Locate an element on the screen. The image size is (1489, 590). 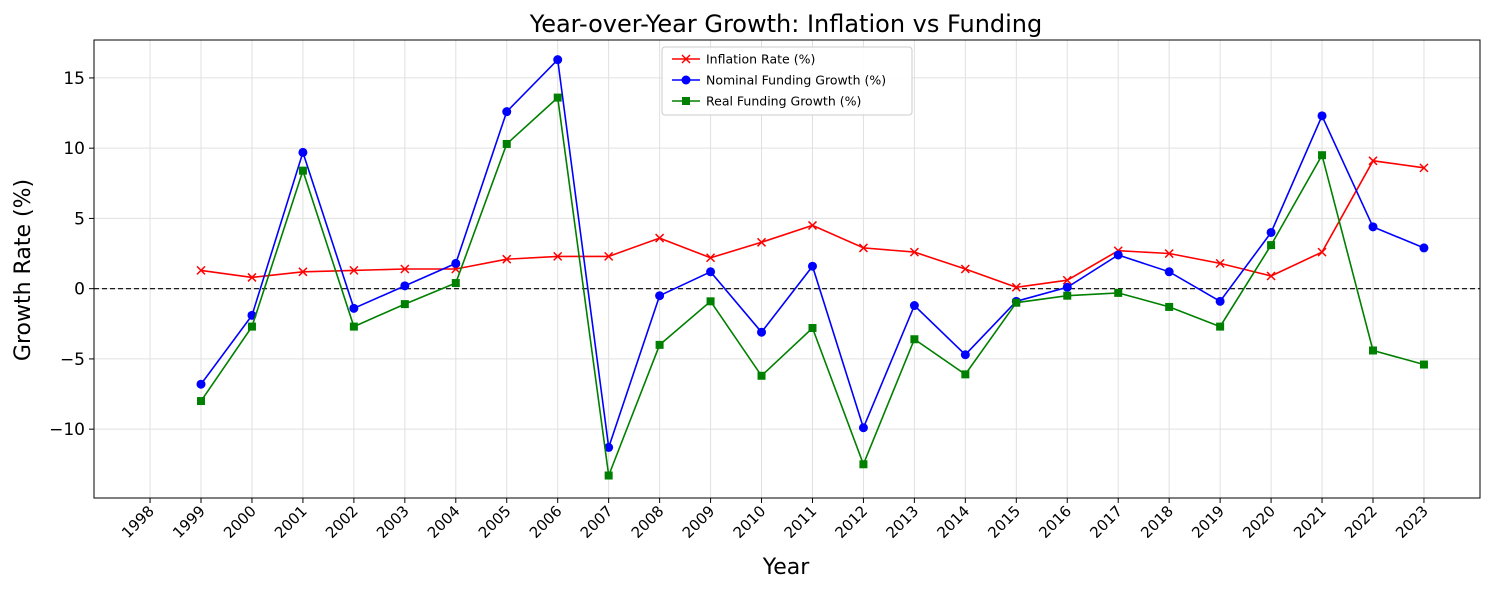
y-tick-label: 15 is located at coordinates (74, 79).